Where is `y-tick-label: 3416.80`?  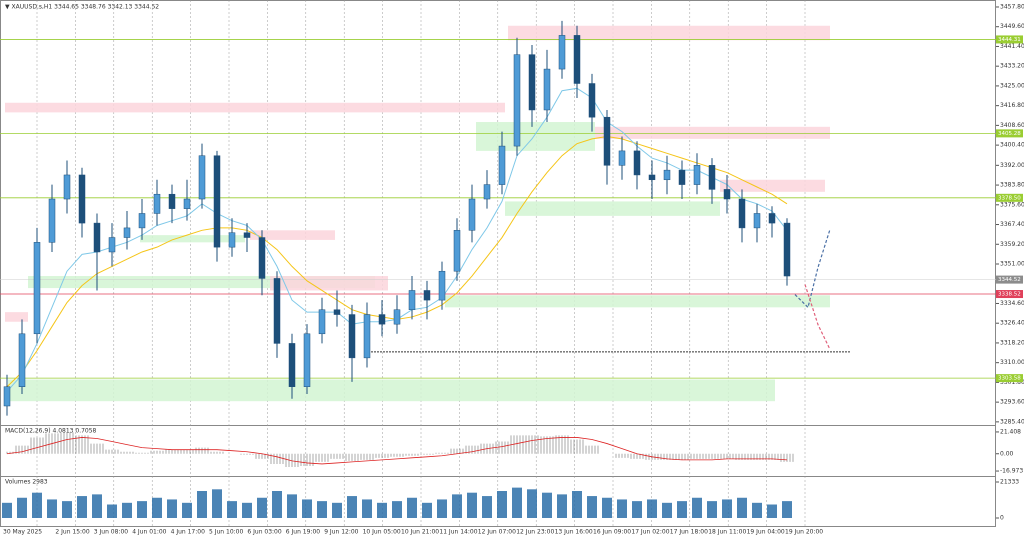 y-tick-label: 3416.80 is located at coordinates (1012, 105).